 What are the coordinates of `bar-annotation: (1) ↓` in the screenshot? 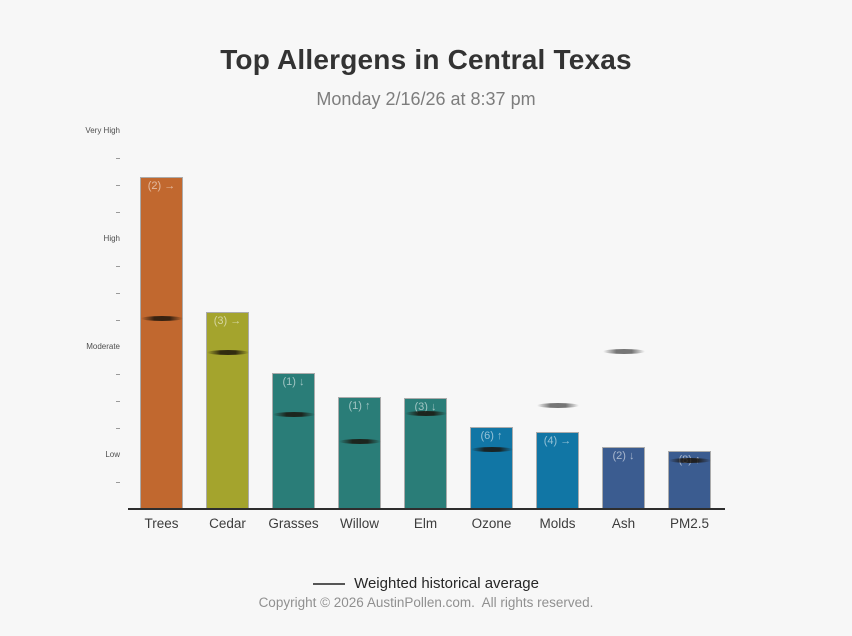 It's located at (293, 381).